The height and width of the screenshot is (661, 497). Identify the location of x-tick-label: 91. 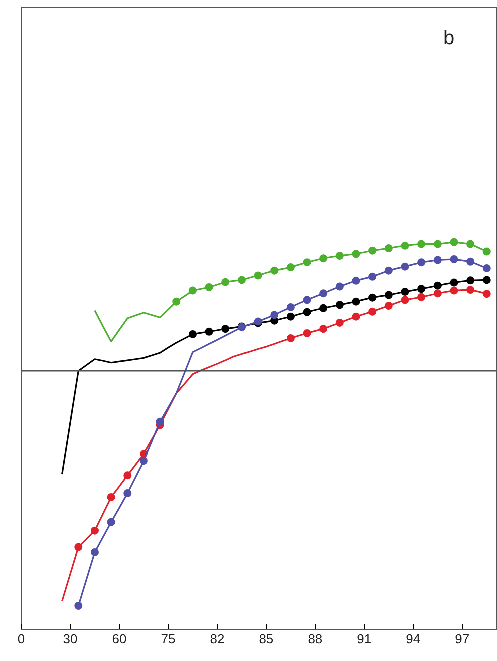
(364, 639).